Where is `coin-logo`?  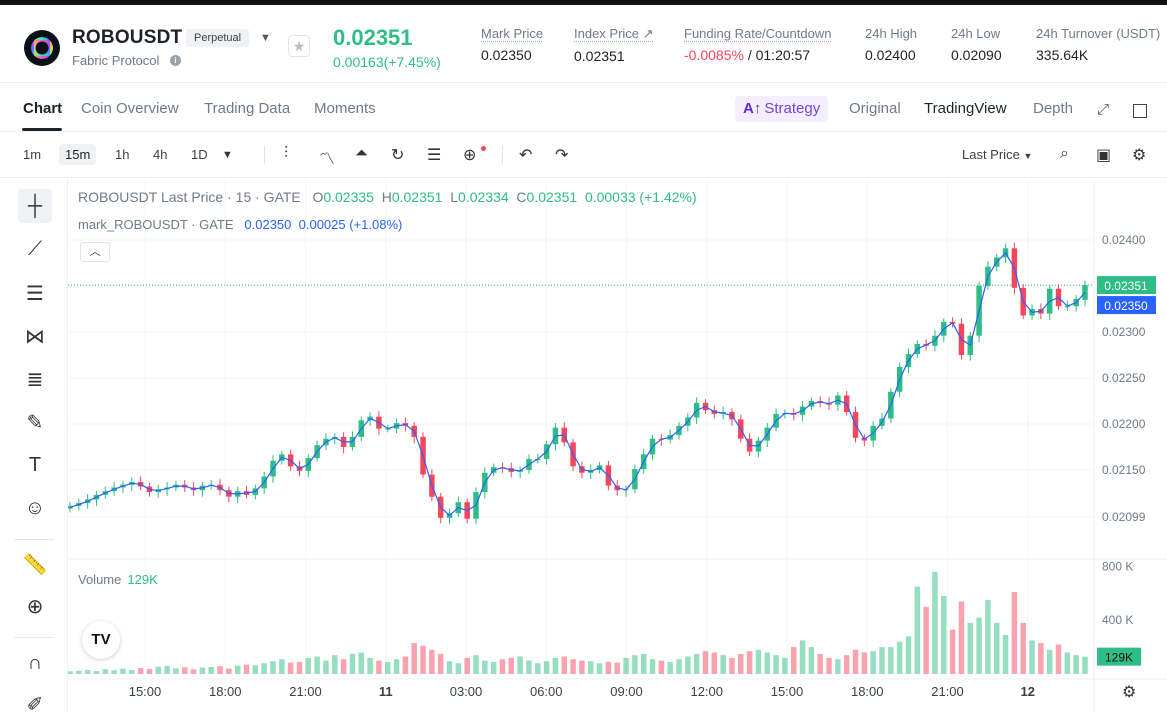 coin-logo is located at coordinates (42, 48).